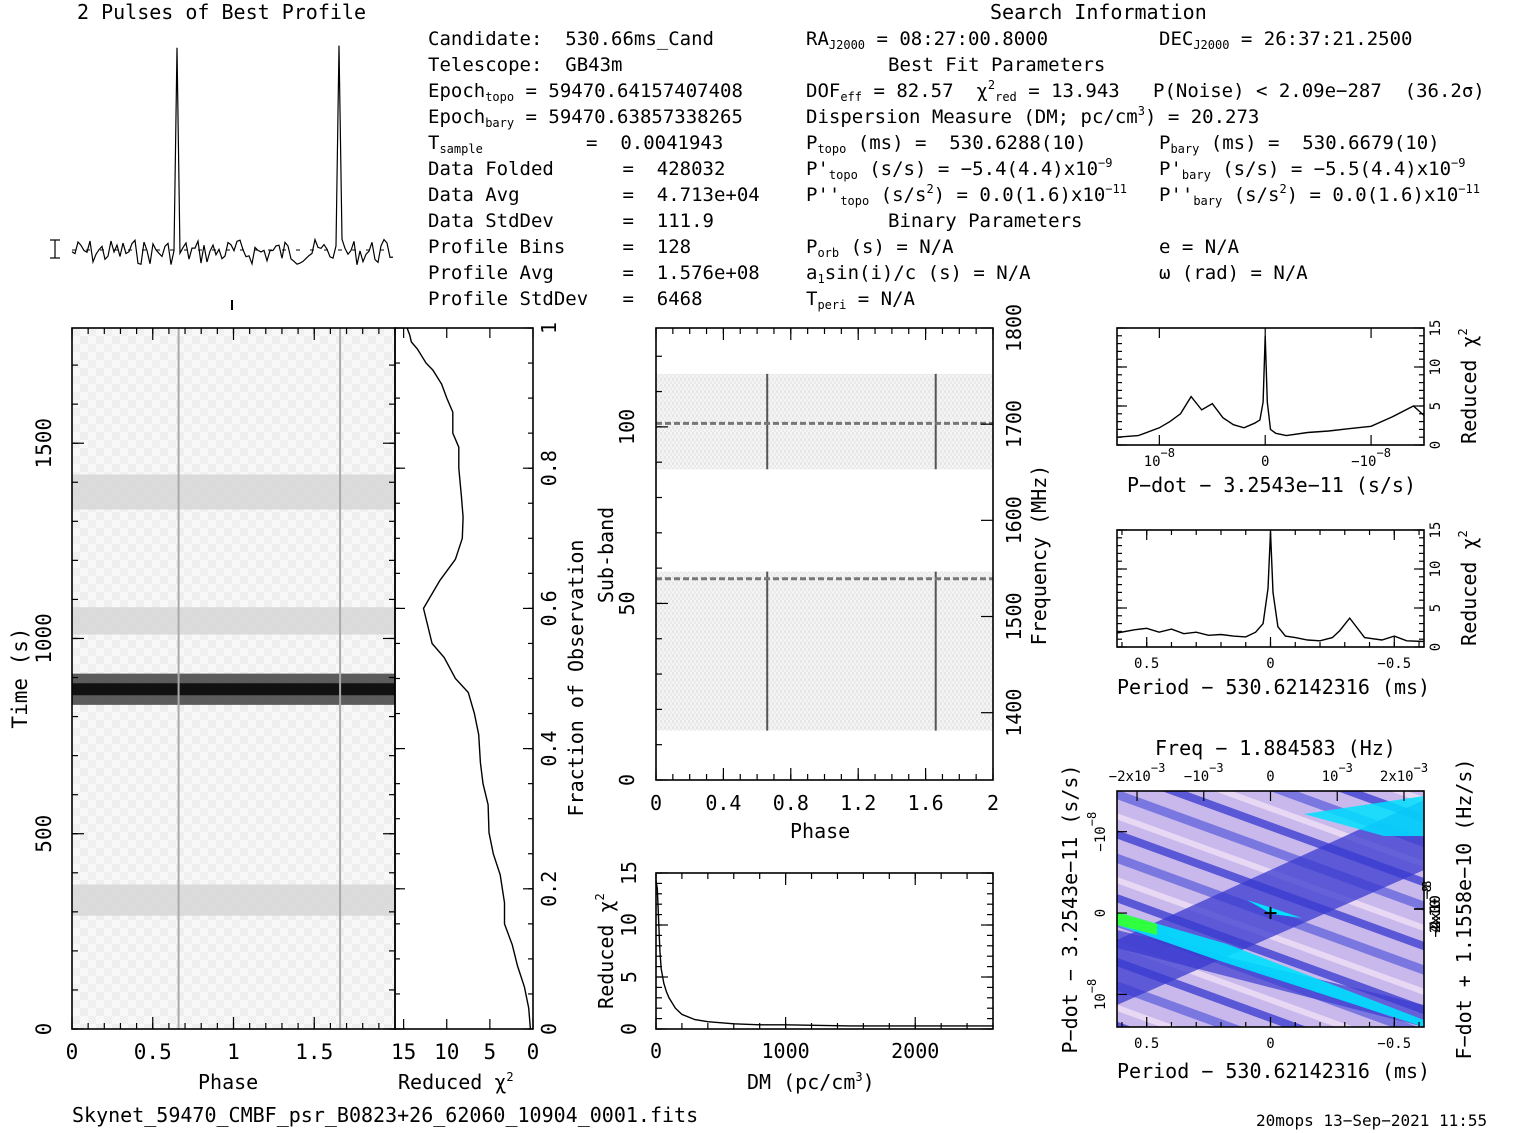 This screenshot has width=1517, height=1133. I want to click on pdot-ylabel: Reduced χ2, so click(1468, 386).